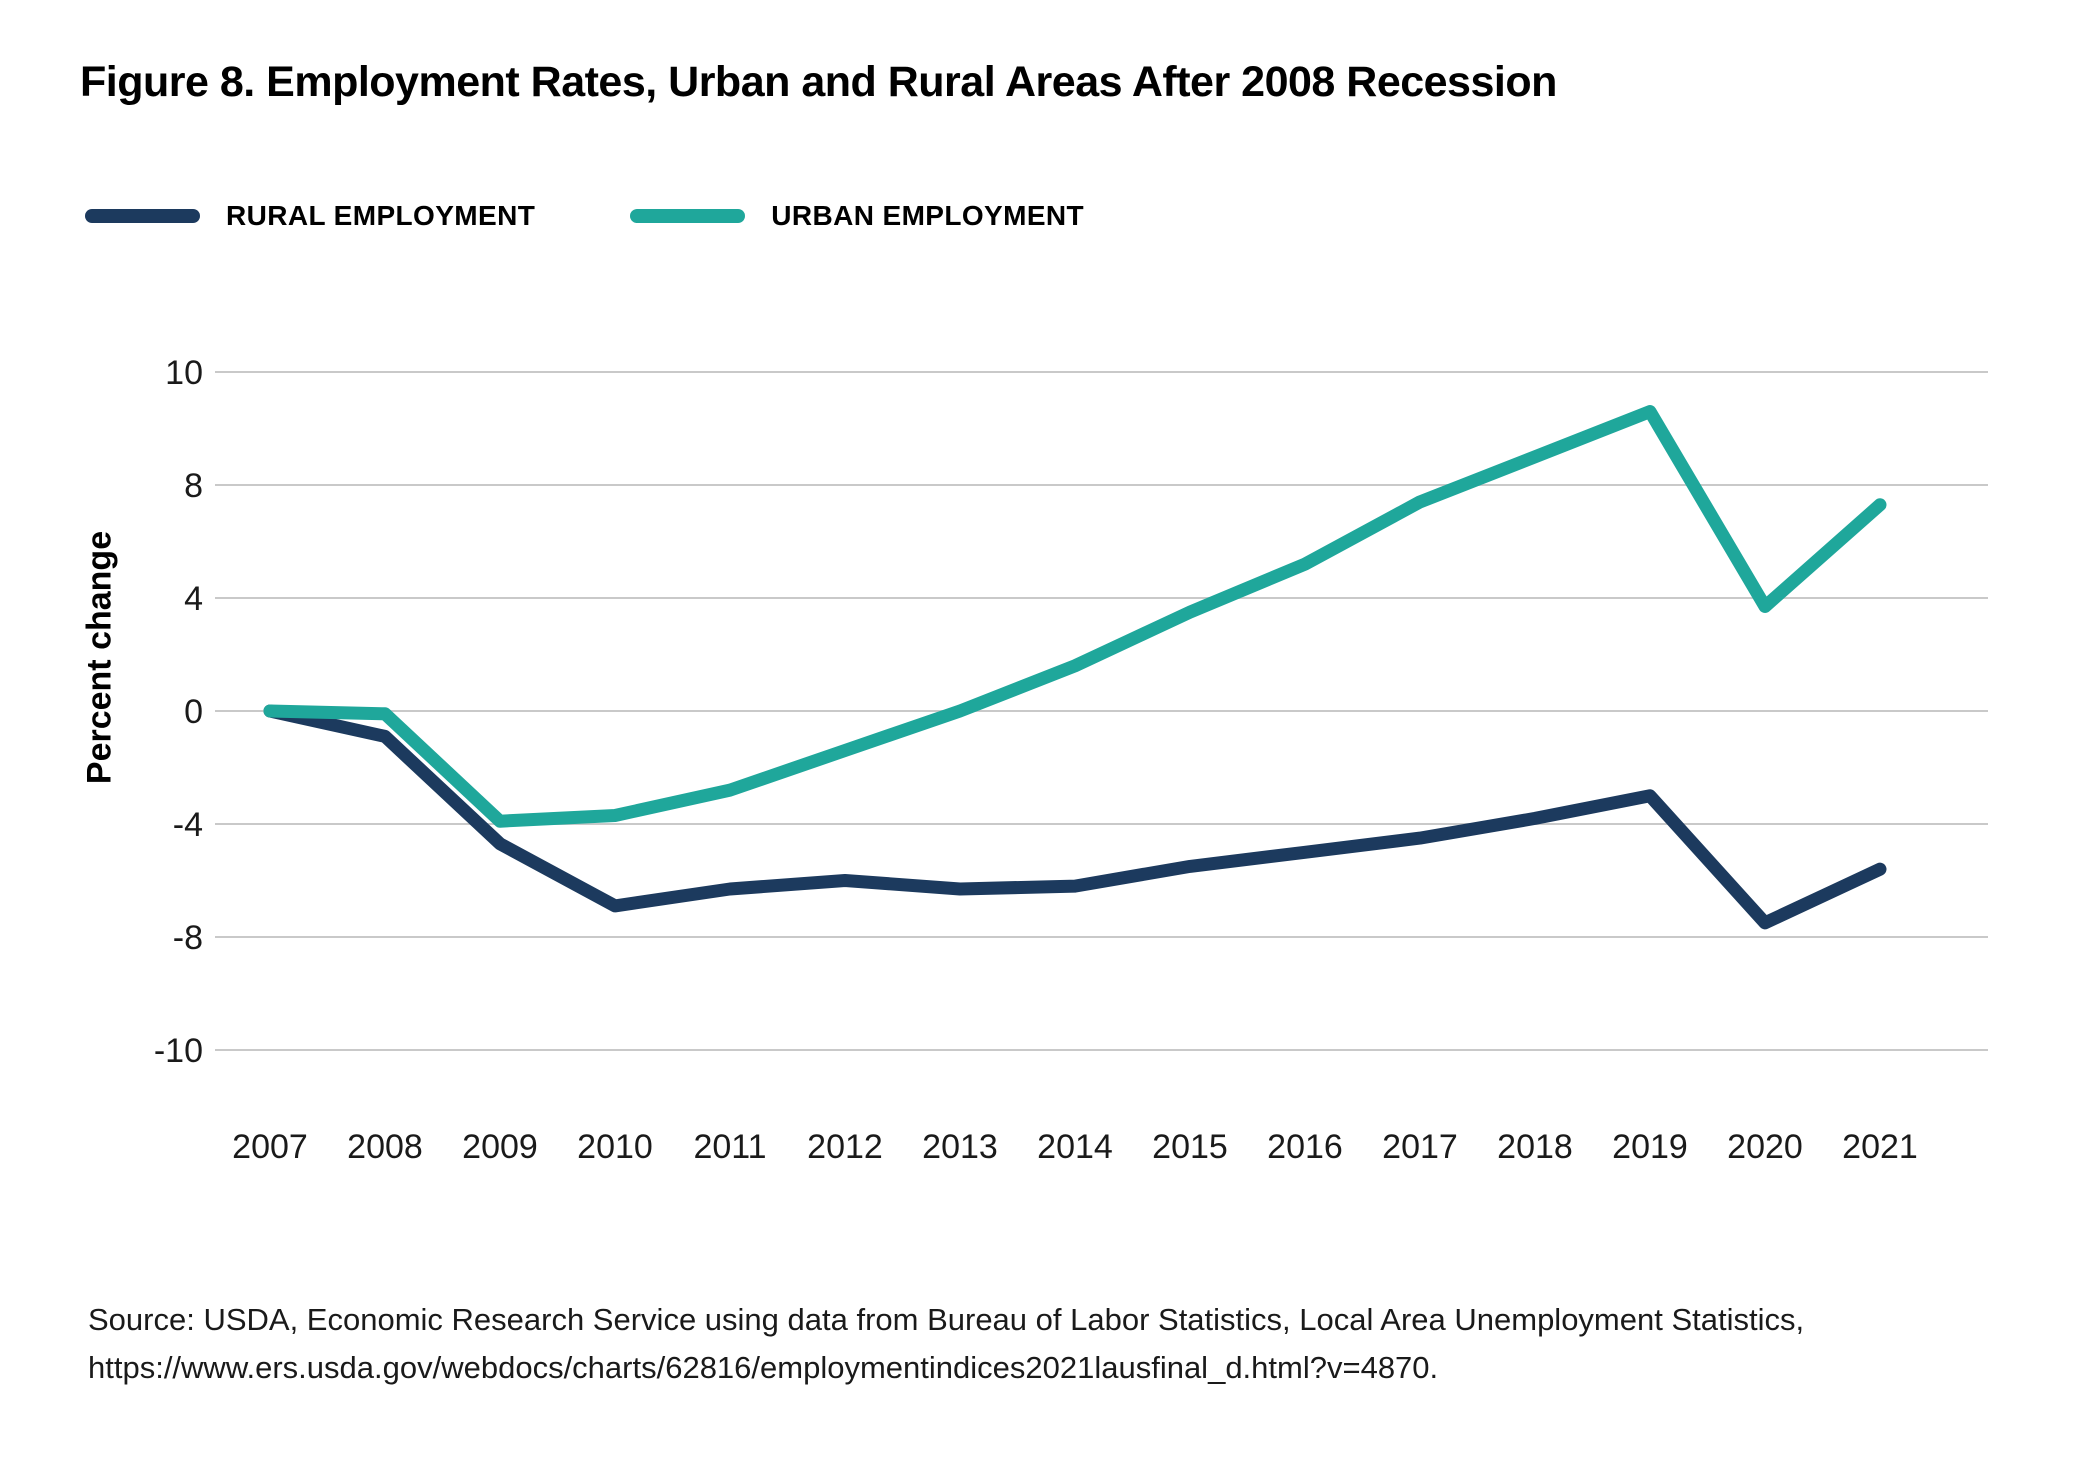  What do you see at coordinates (193, 712) in the screenshot?
I see `y-tick-label: 0` at bounding box center [193, 712].